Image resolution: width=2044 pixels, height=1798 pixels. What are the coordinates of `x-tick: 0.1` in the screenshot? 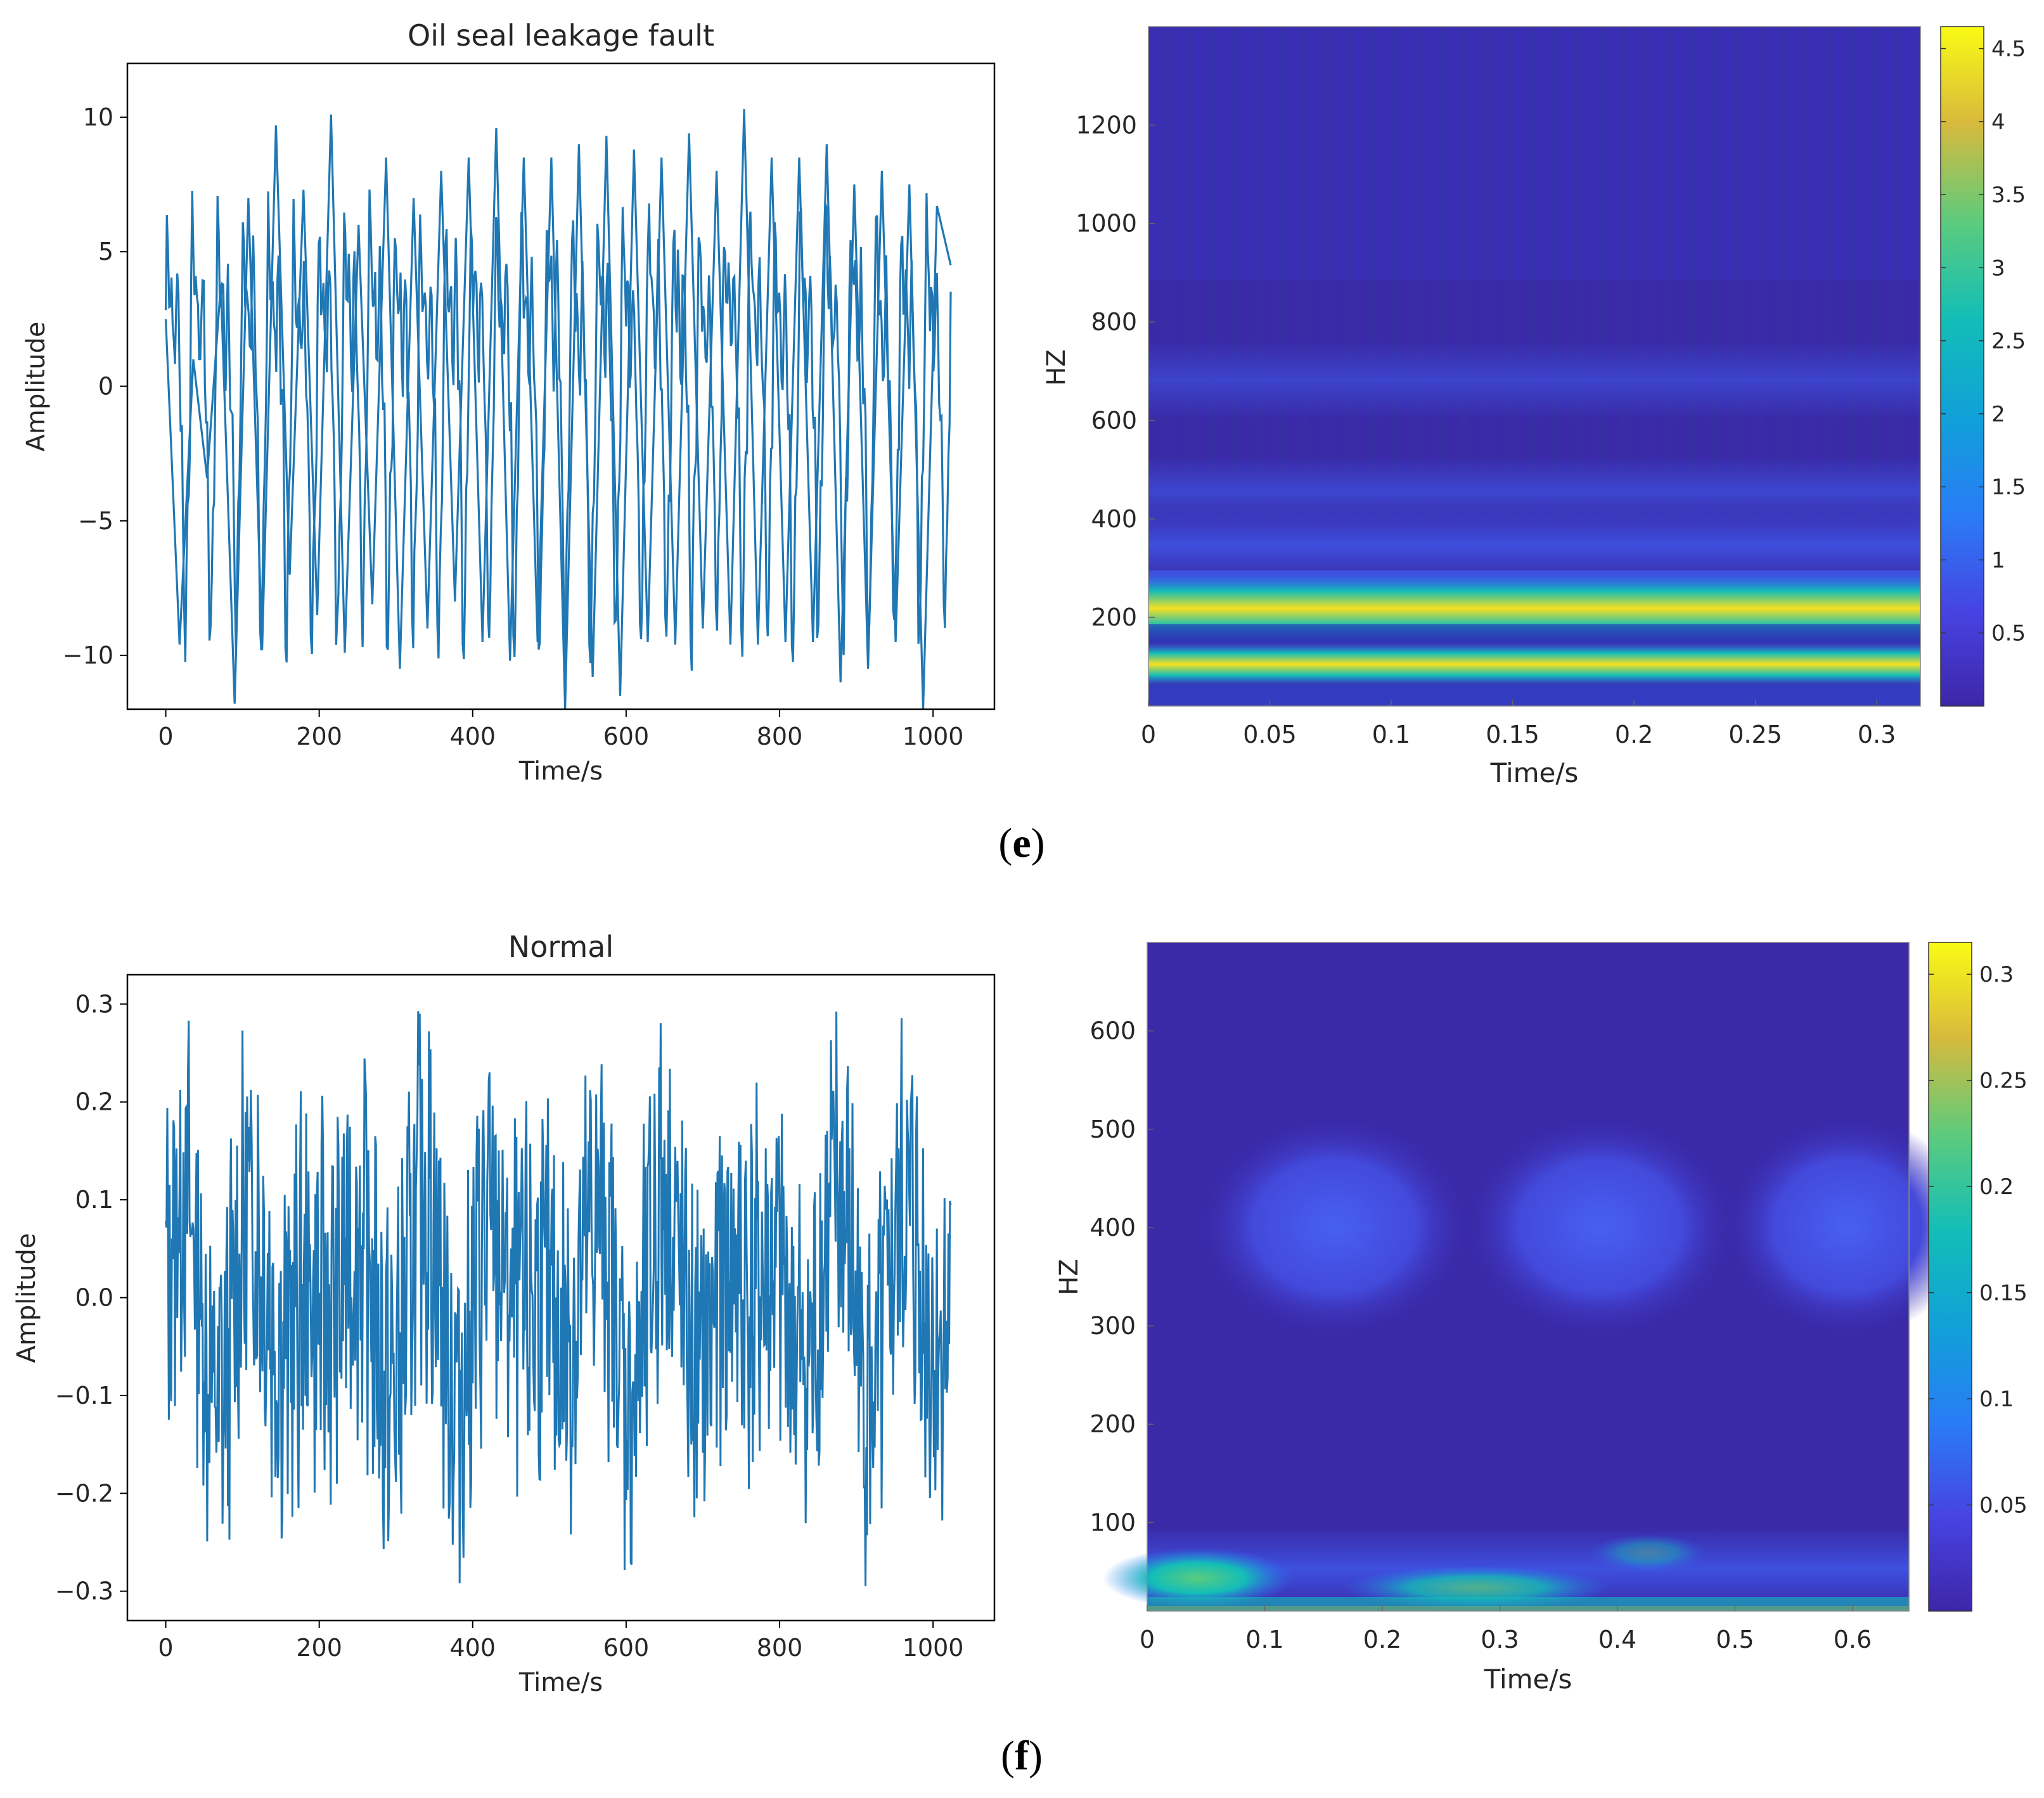 It's located at (1391, 724).